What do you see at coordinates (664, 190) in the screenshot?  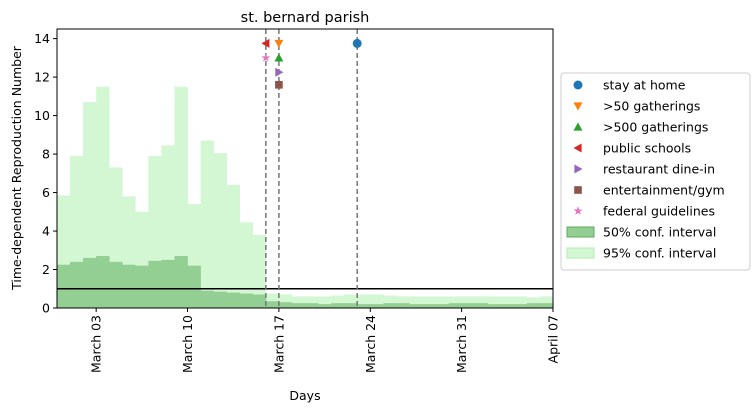 I see `legend-label: entertainment/gym` at bounding box center [664, 190].